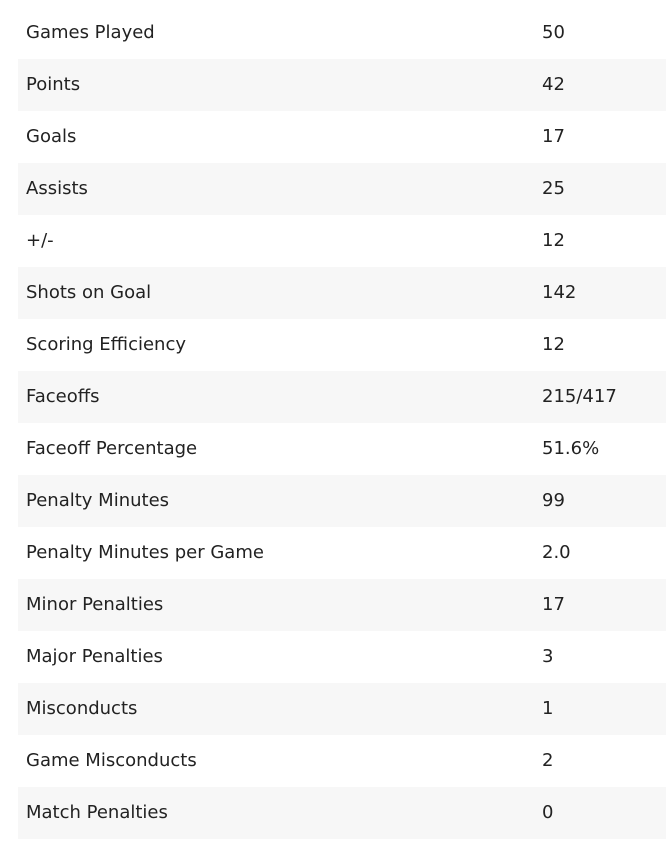  I want to click on stat-value: 51.6%, so click(571, 448).